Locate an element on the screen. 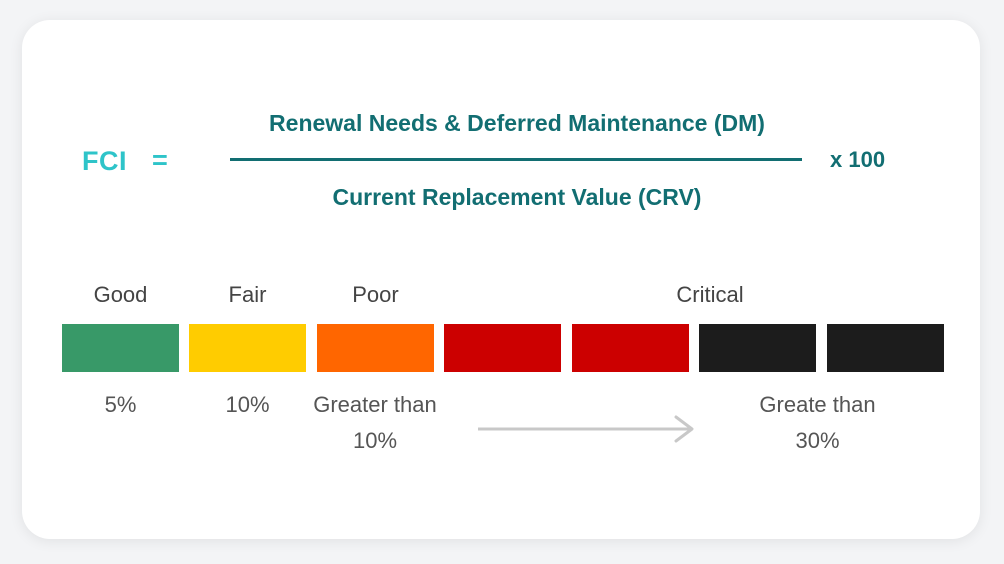 The width and height of the screenshot is (1004, 564). threshold-fair: 10% is located at coordinates (247, 404).